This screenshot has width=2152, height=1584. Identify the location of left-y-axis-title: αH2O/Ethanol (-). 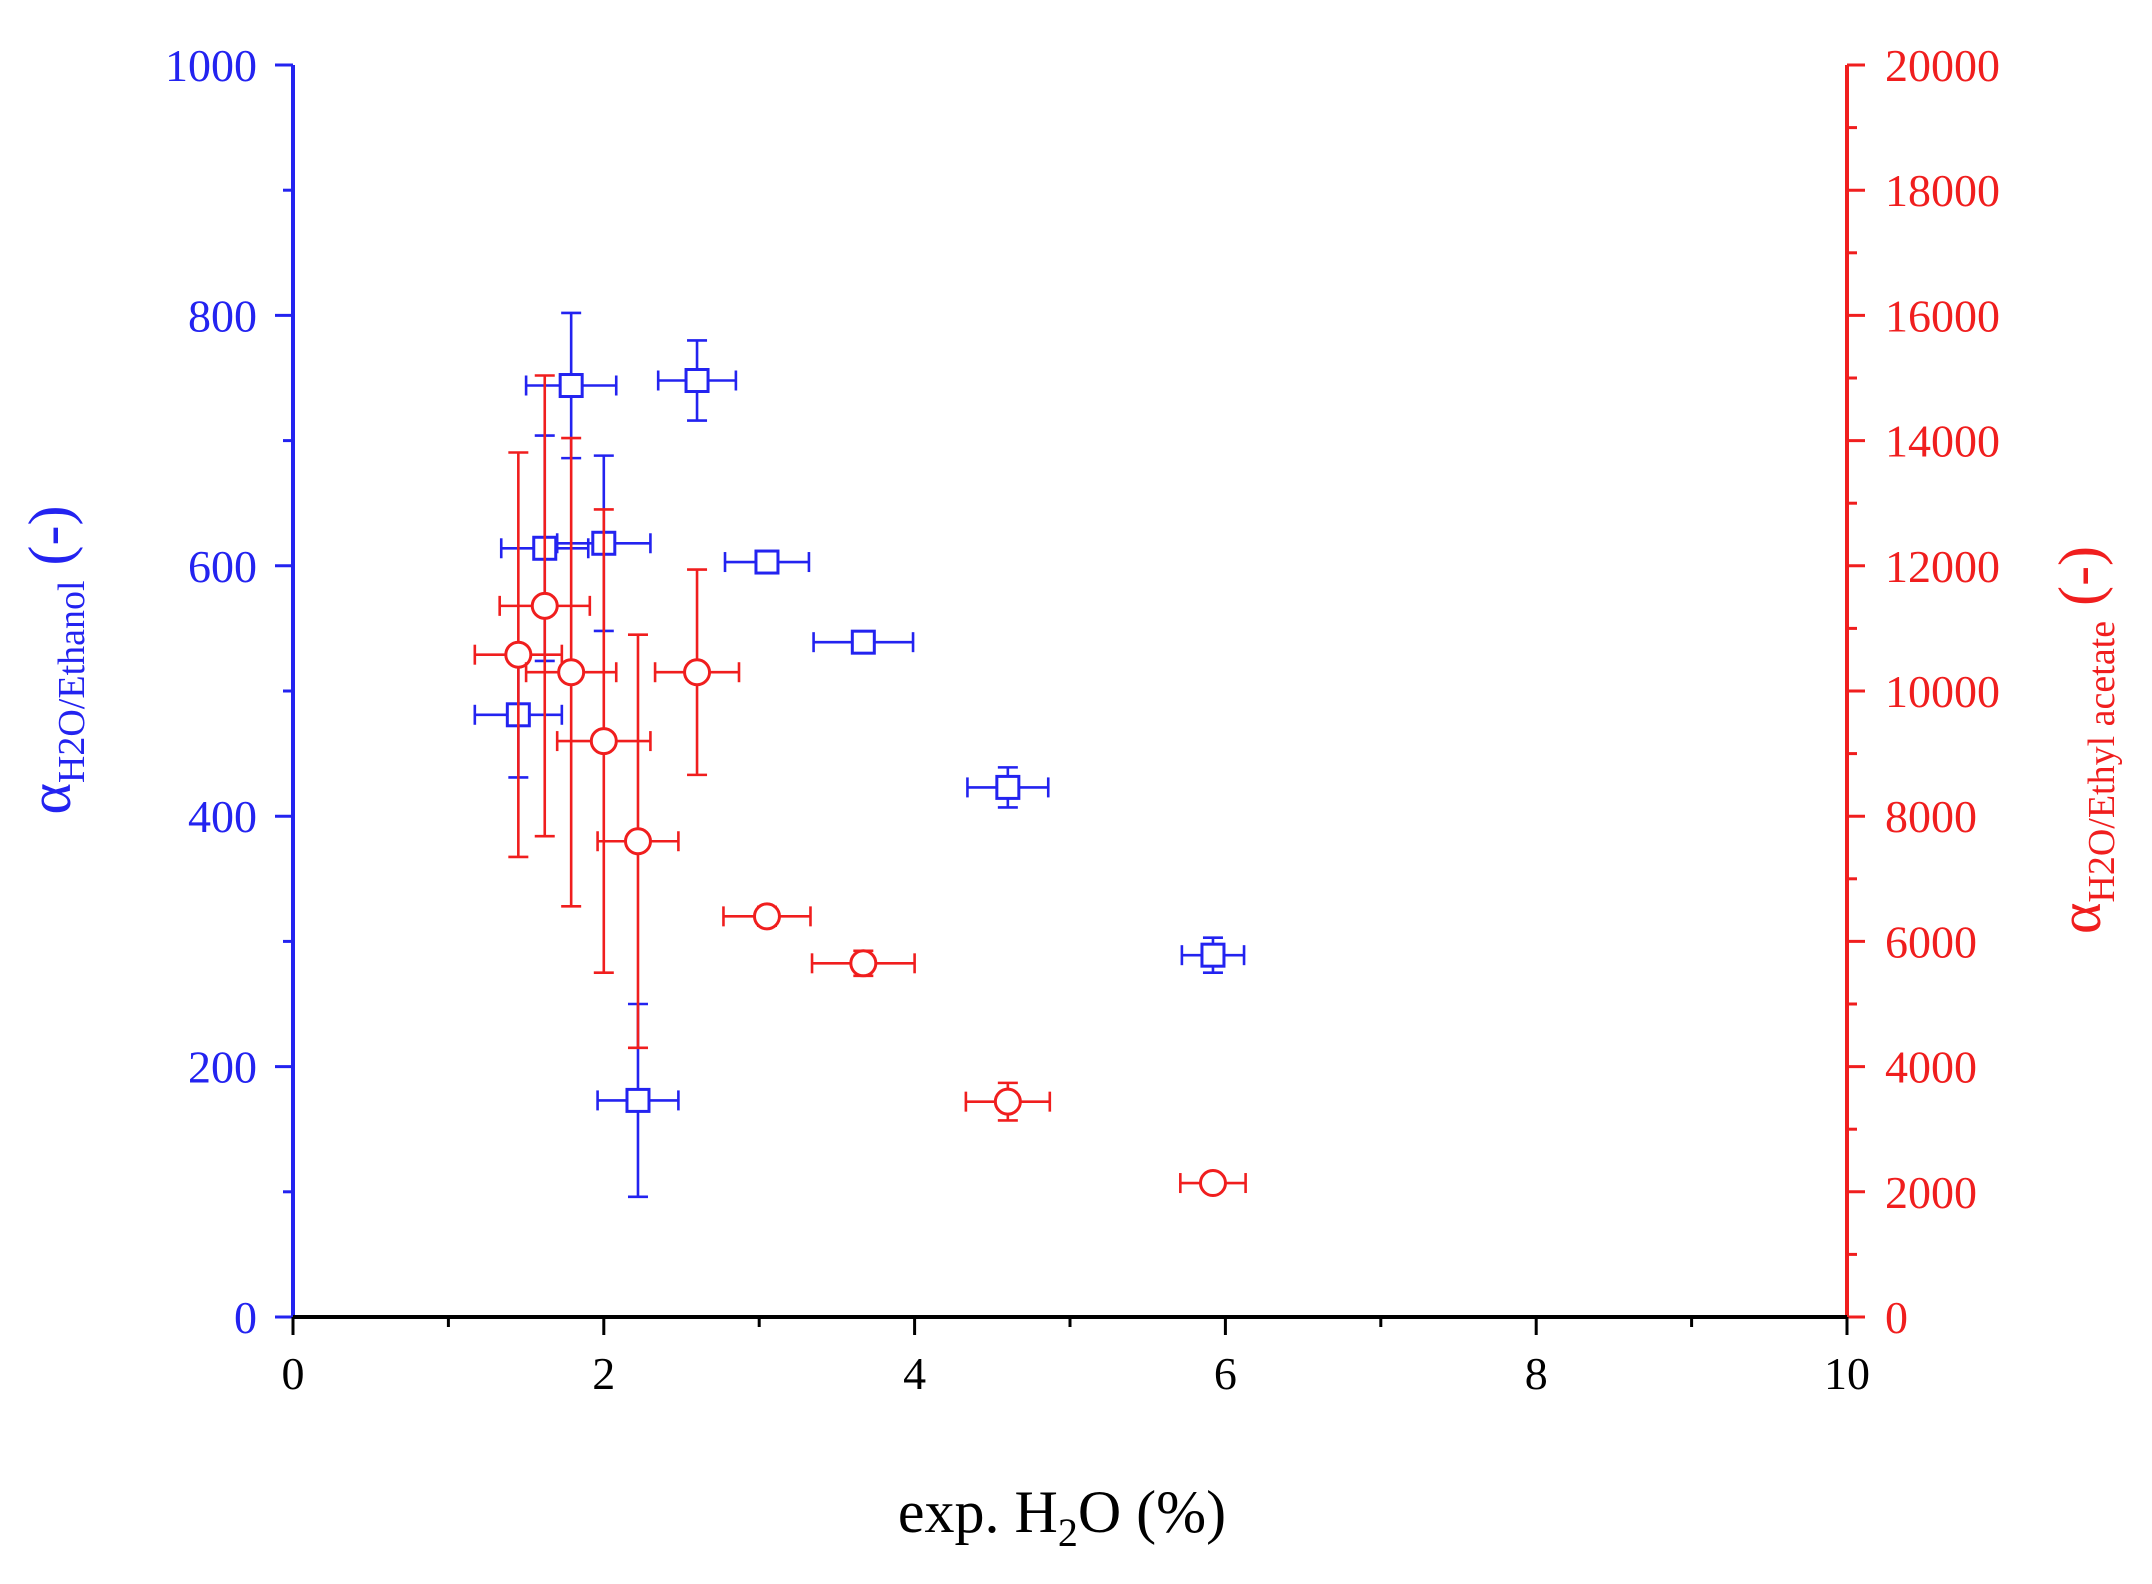
(55, 659).